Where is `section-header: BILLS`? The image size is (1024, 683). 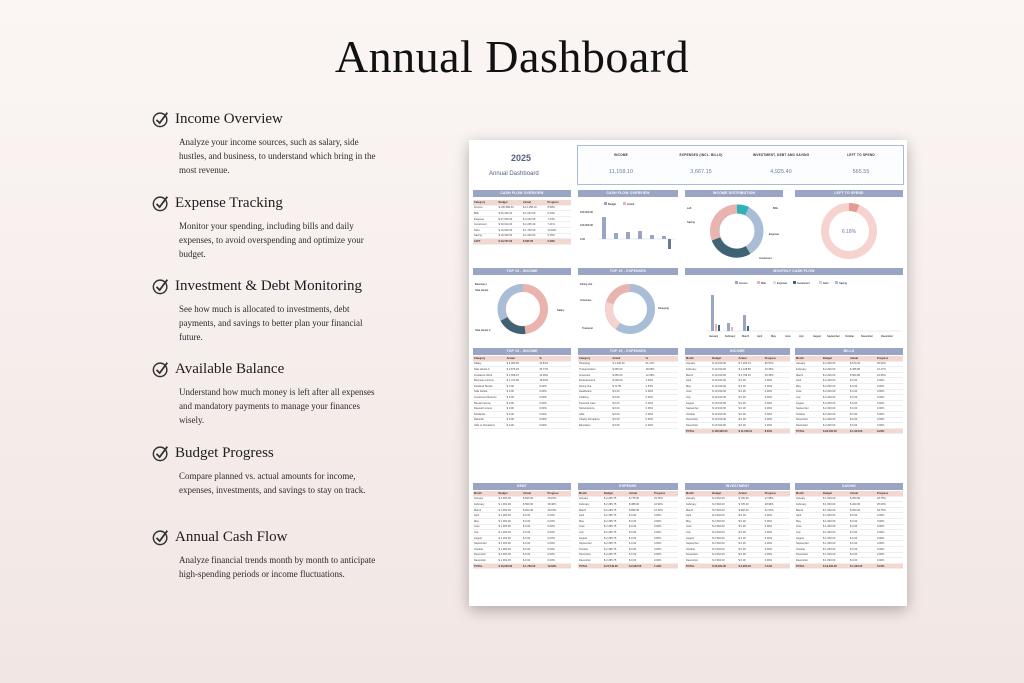 section-header: BILLS is located at coordinates (849, 351).